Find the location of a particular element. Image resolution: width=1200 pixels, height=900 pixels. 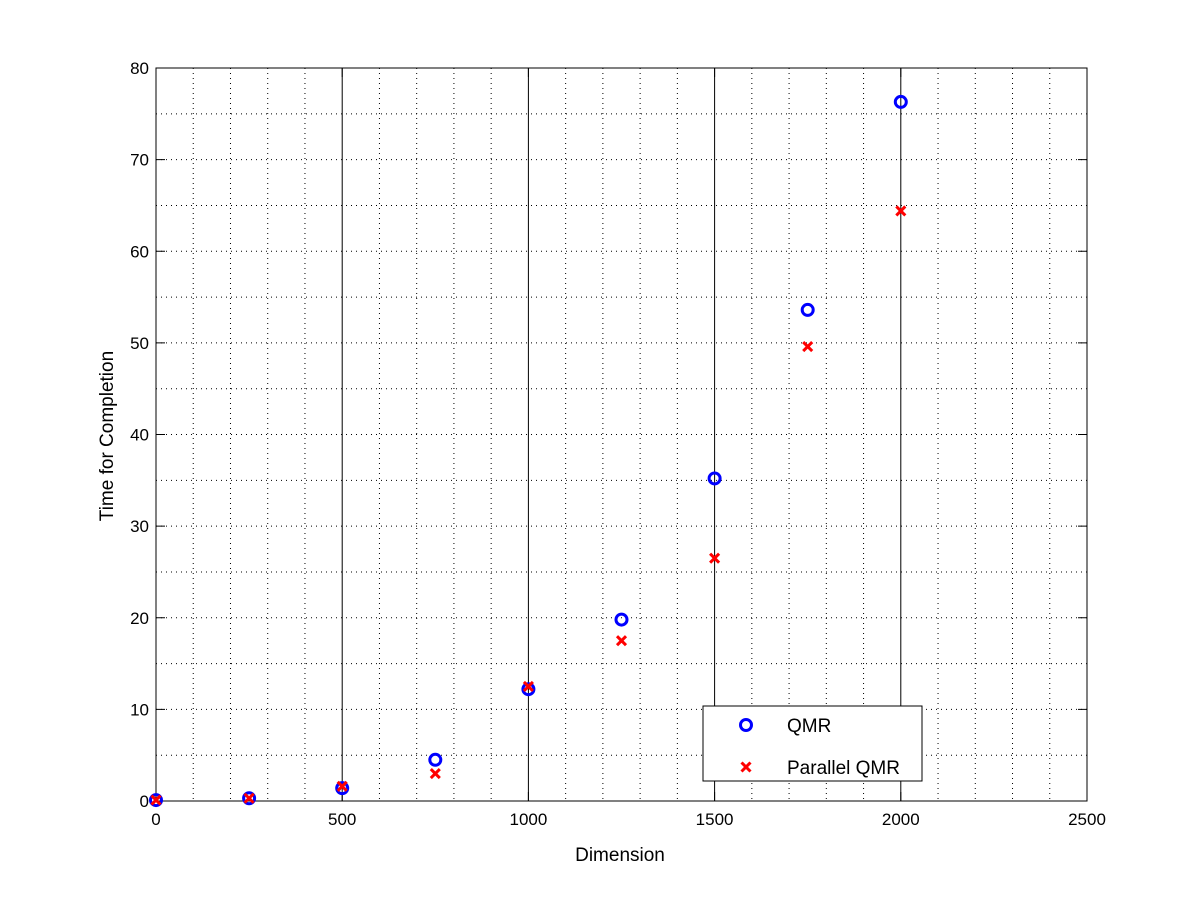

legend-box is located at coordinates (812, 743).